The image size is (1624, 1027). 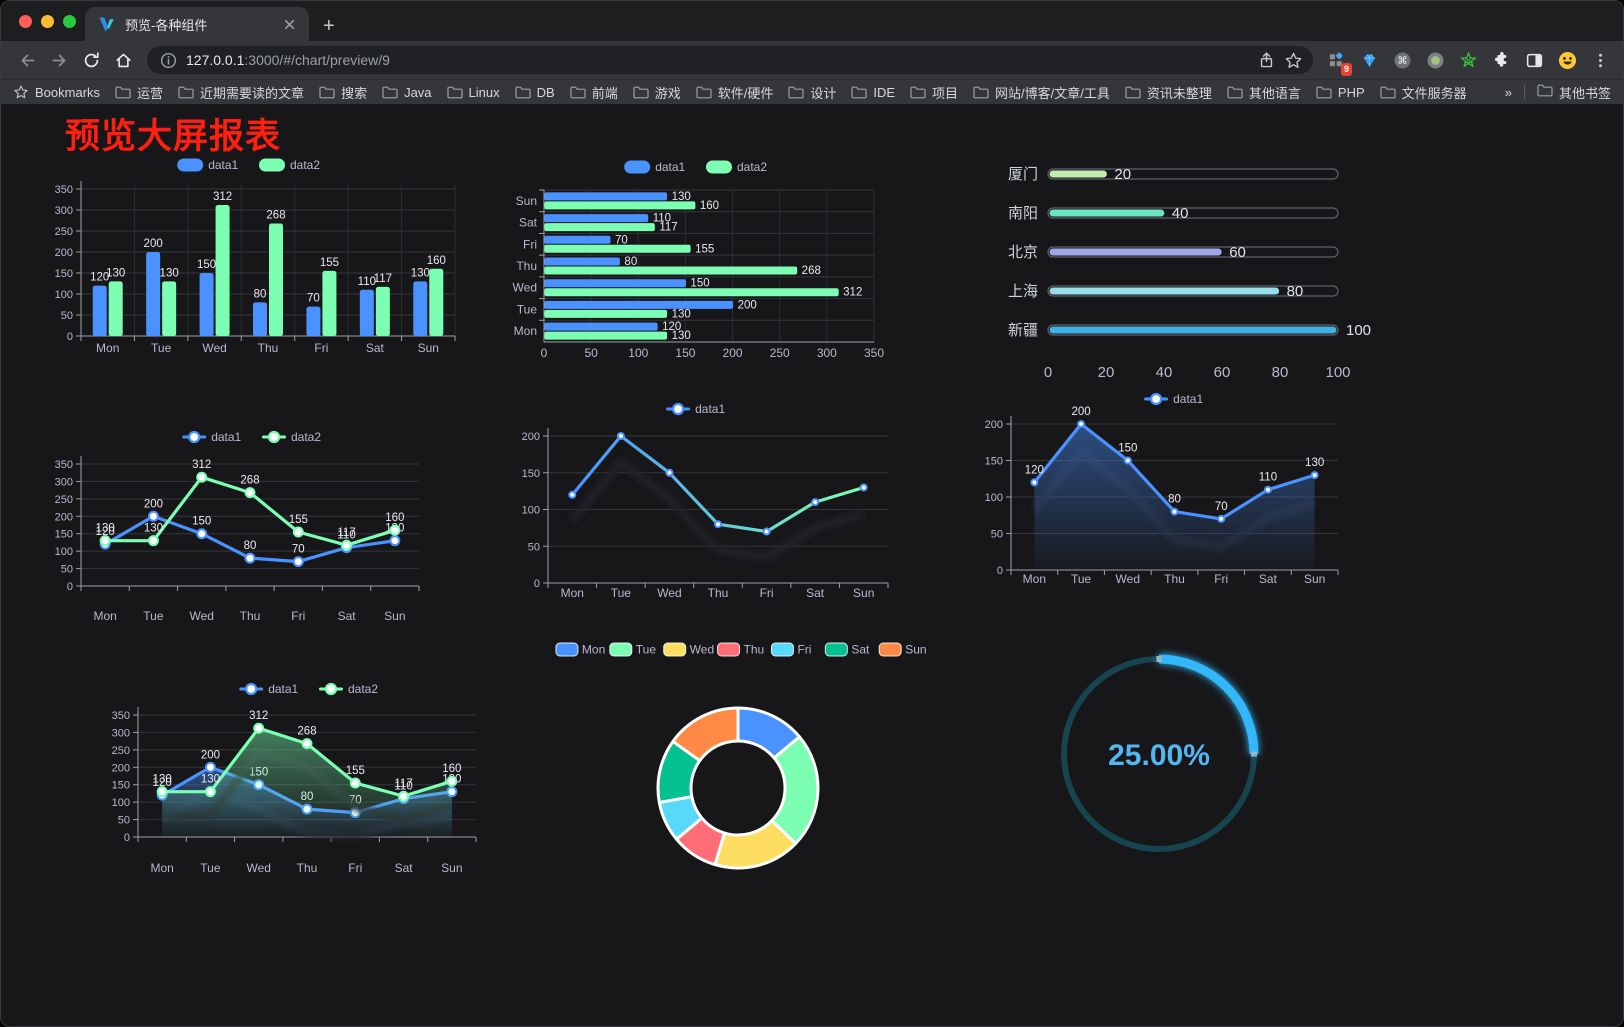 What do you see at coordinates (69, 21) in the screenshot?
I see `zoom-window-button` at bounding box center [69, 21].